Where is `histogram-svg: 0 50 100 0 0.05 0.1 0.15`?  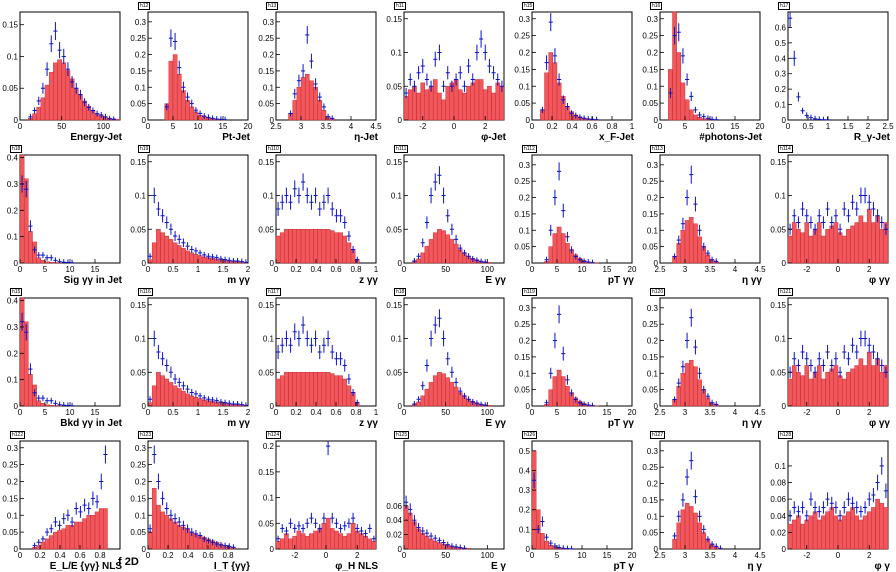 histogram-svg: 0 50 100 0 0.05 0.1 0.15 is located at coordinates (445, 214).